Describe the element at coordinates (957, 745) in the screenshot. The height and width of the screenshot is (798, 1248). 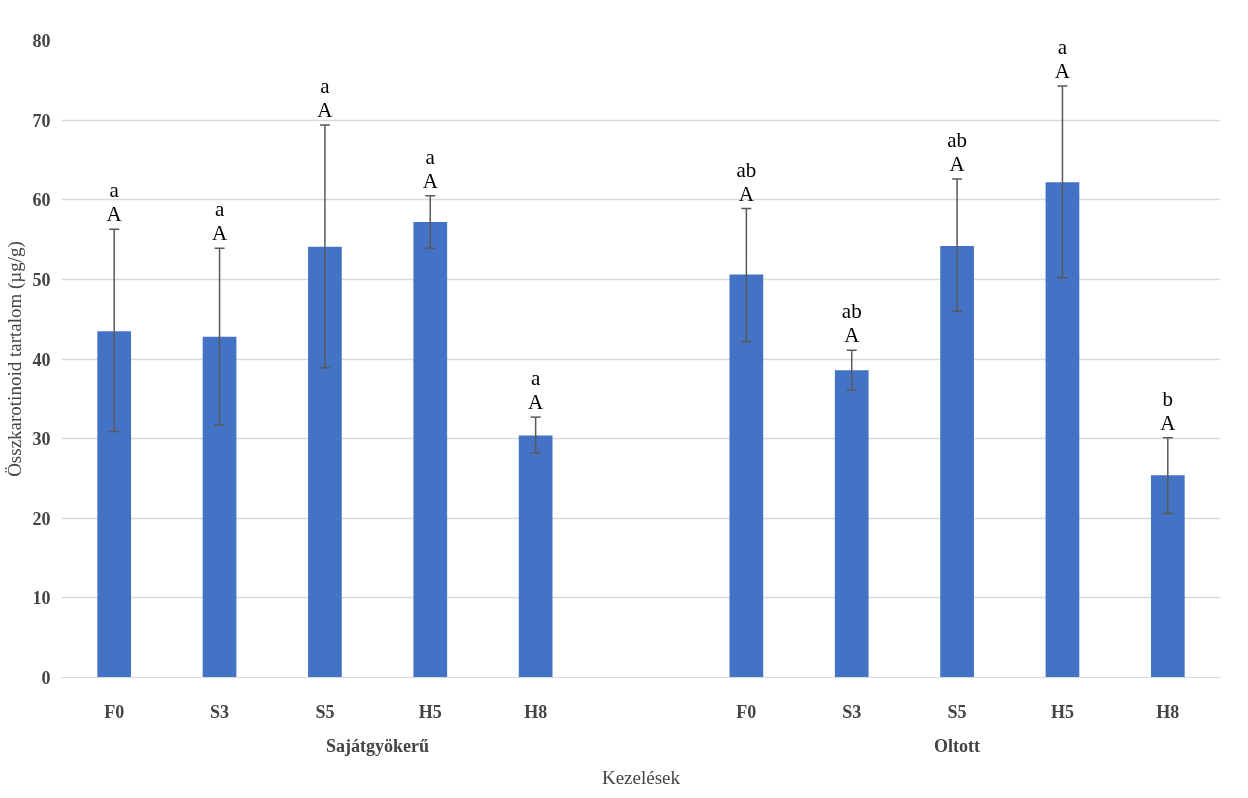
I see `text: Oltott` at that location.